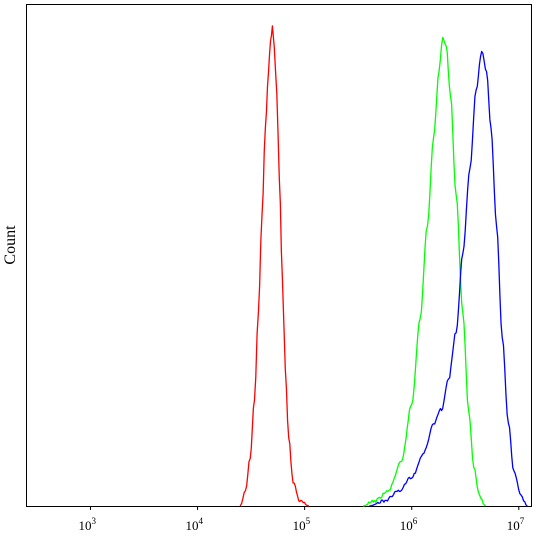 The height and width of the screenshot is (536, 537). Describe the element at coordinates (195, 524) in the screenshot. I see `x-tick-label: 10⁴` at that location.